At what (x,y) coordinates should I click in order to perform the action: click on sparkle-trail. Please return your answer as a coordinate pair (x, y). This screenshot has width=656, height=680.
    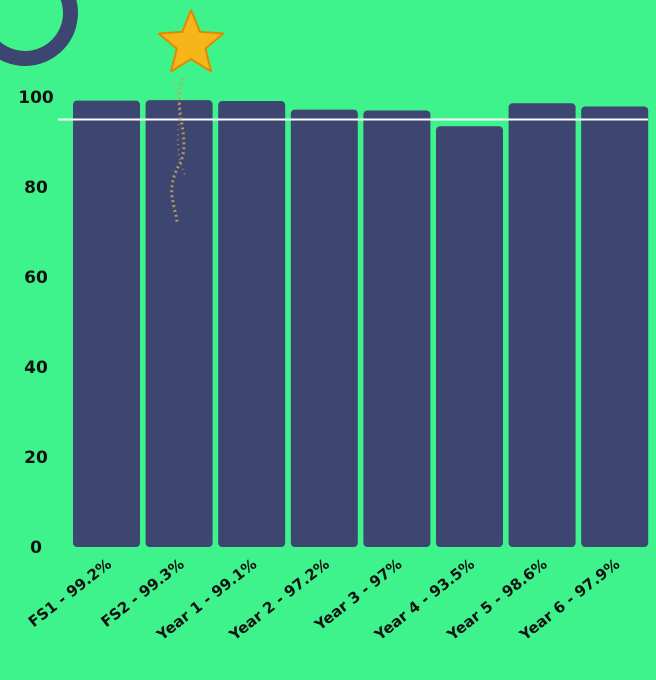
    Looking at the image, I should click on (179, 127).